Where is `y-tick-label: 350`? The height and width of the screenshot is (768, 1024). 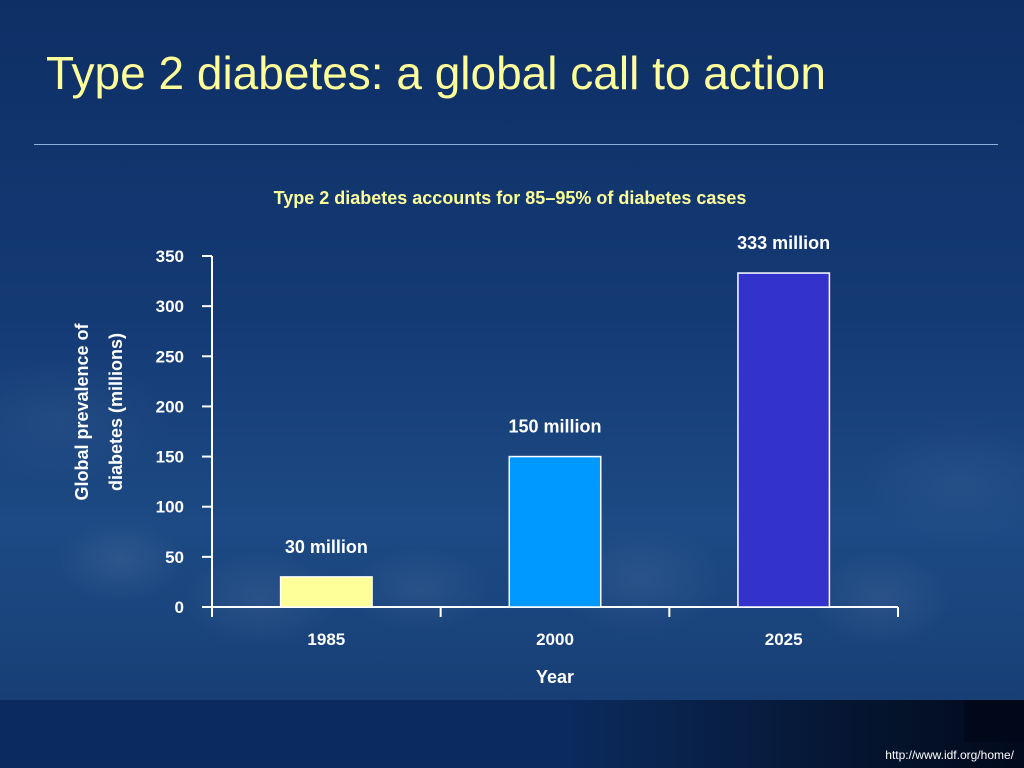
y-tick-label: 350 is located at coordinates (170, 256).